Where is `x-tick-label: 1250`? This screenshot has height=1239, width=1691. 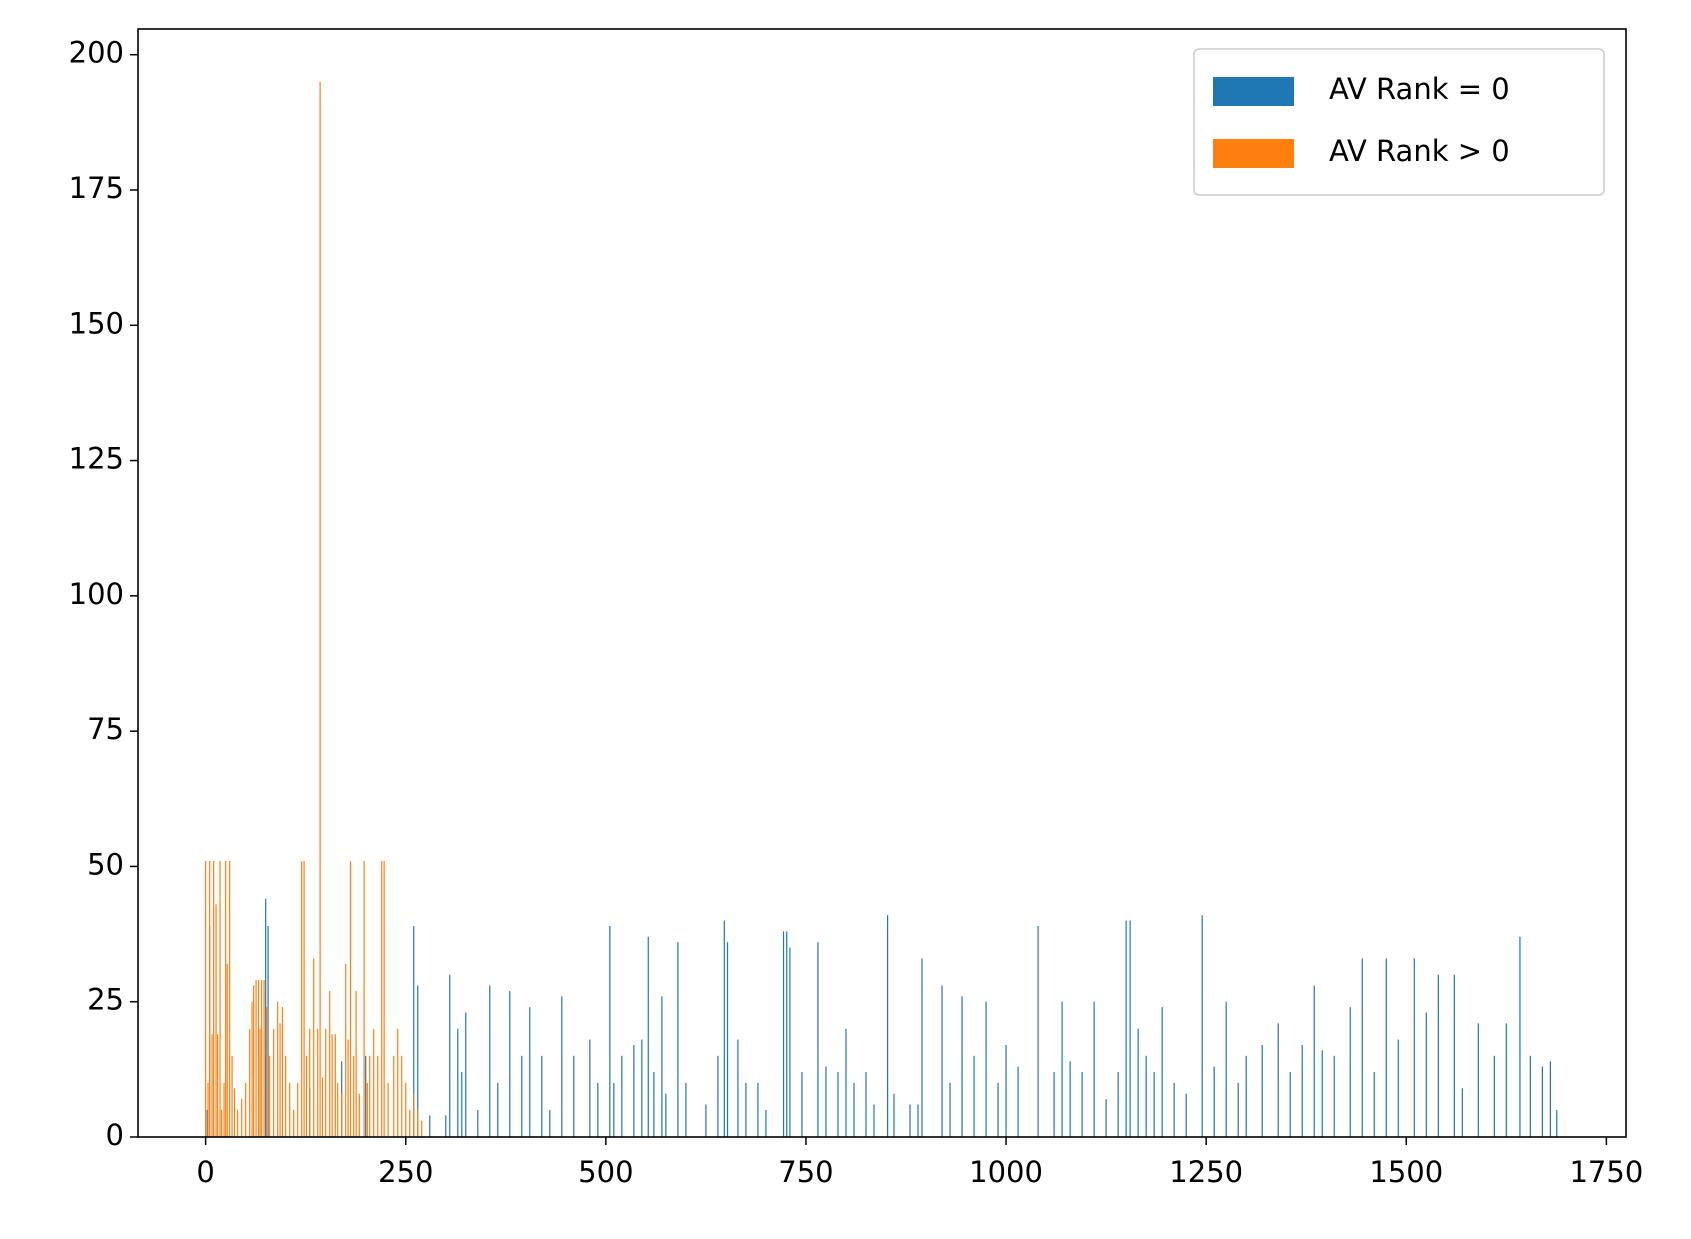 x-tick-label: 1250 is located at coordinates (1206, 1172).